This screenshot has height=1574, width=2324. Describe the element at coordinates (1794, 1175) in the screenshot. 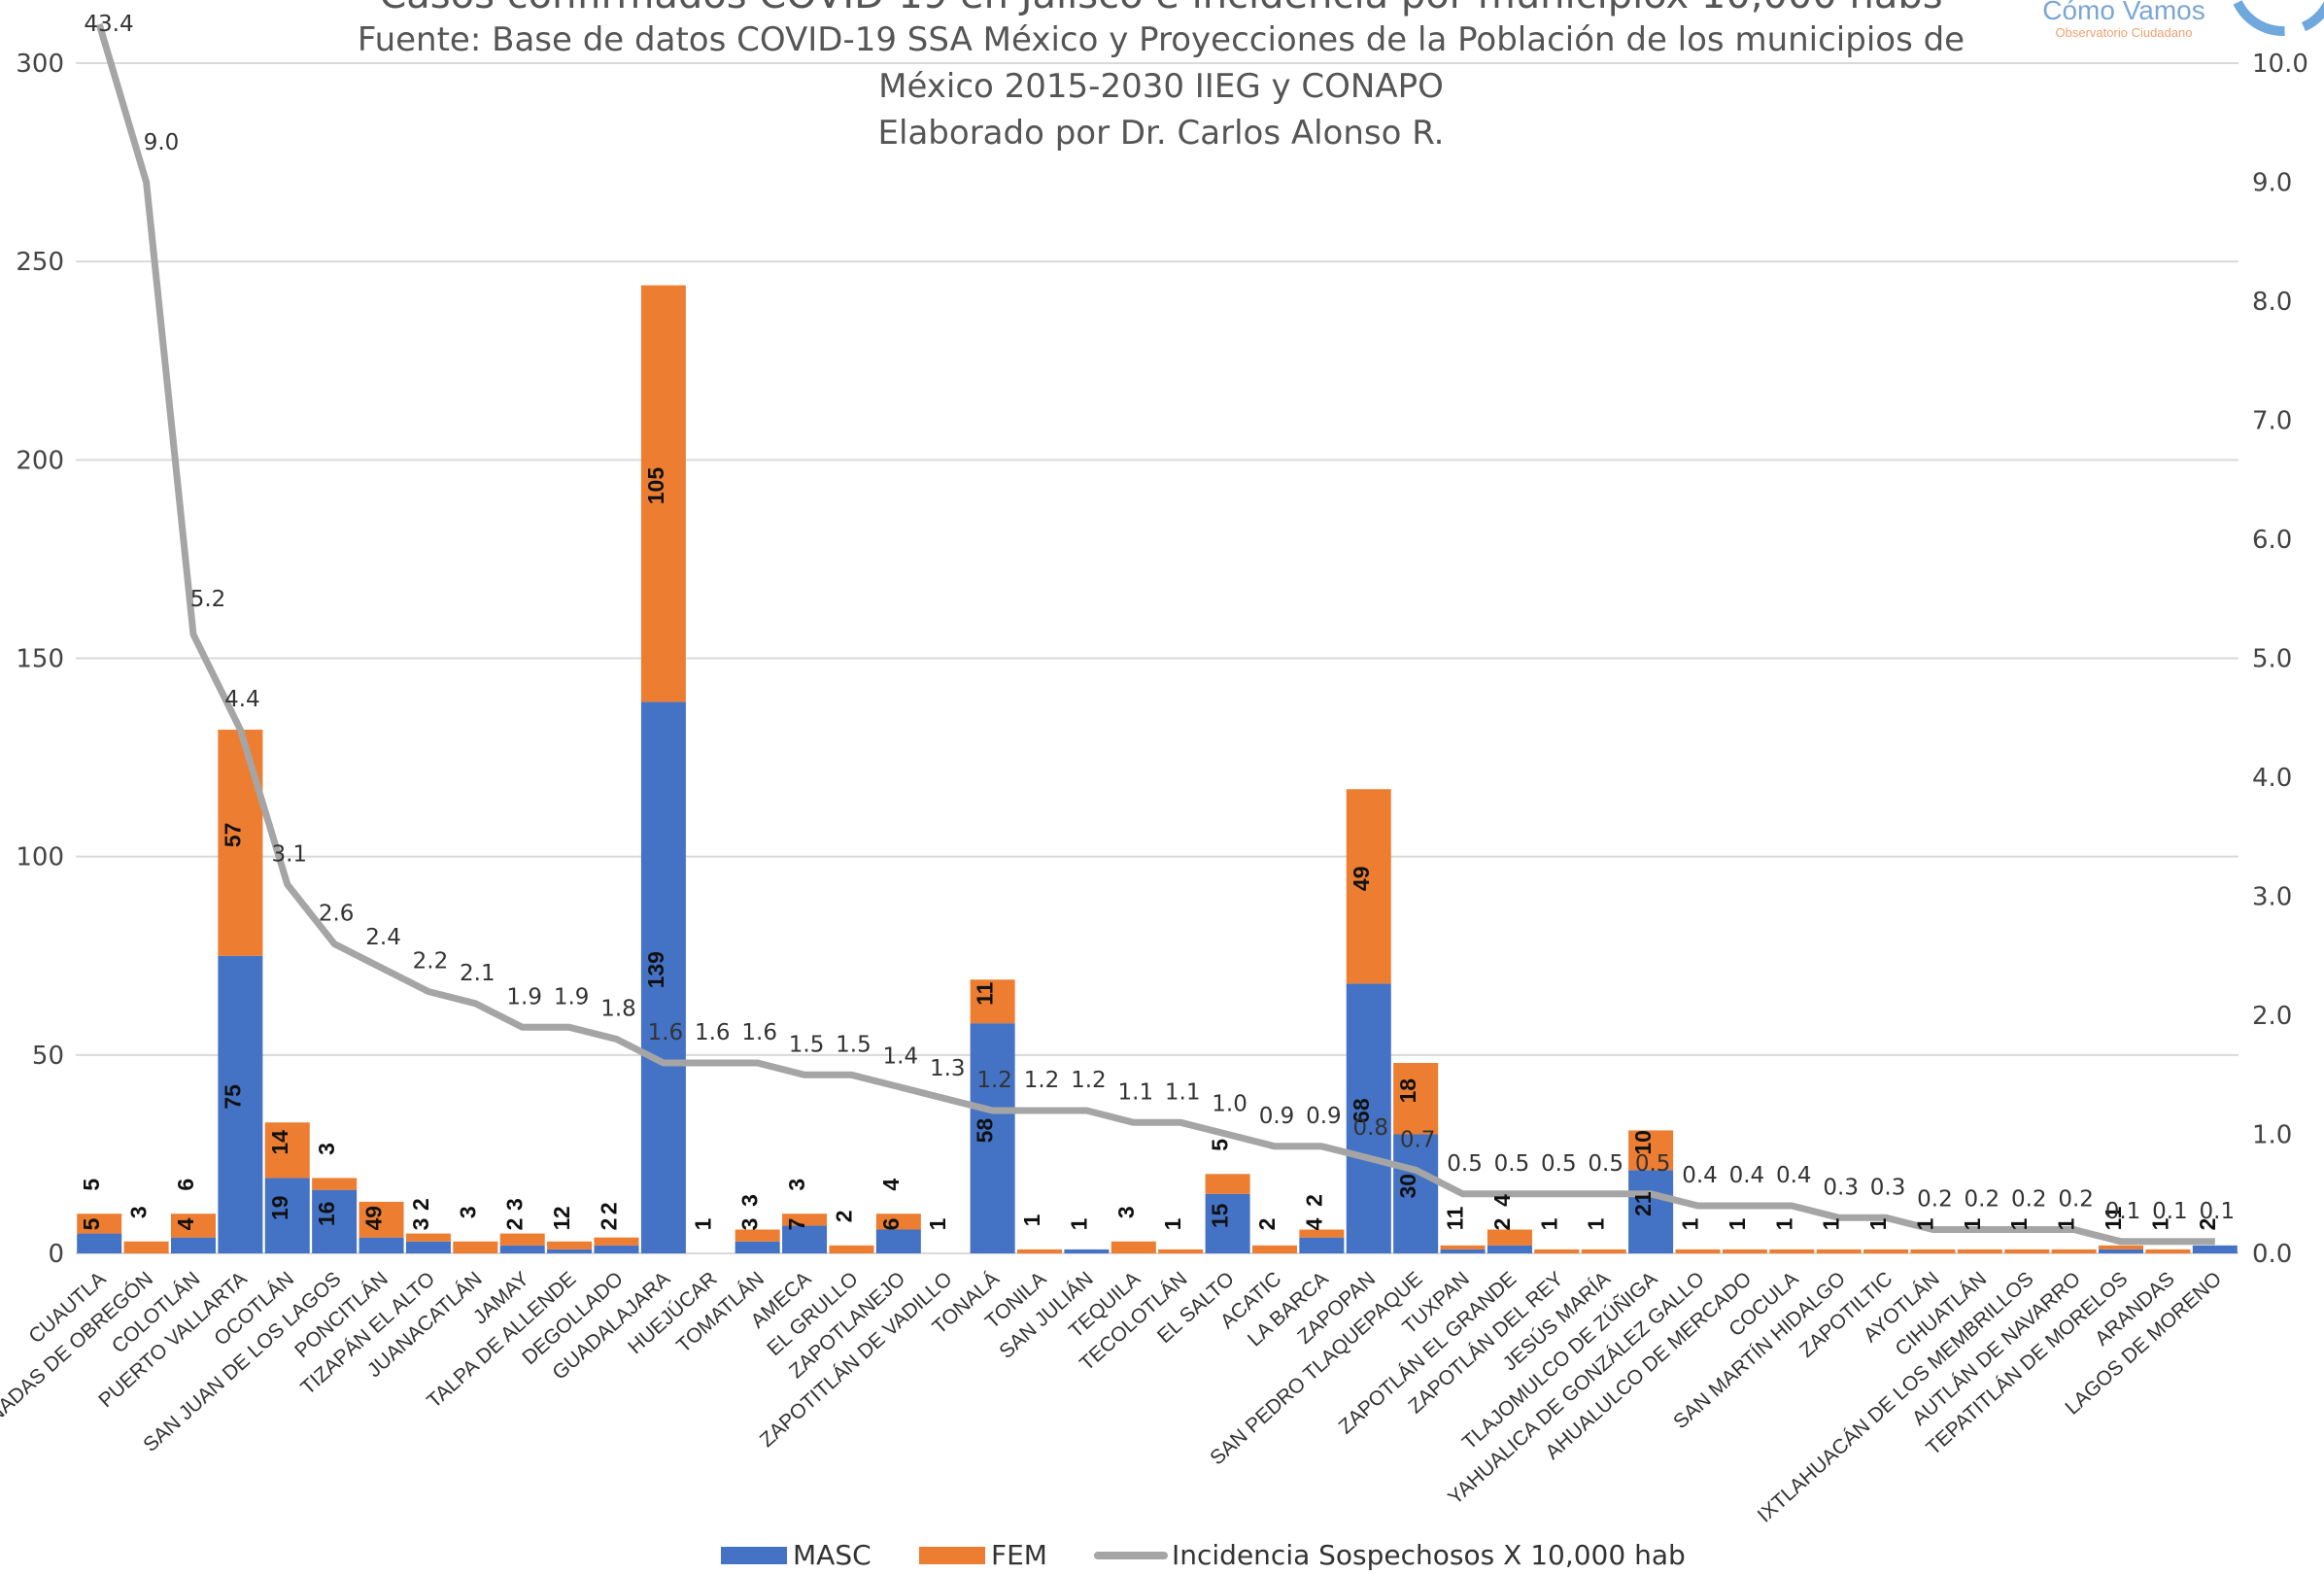

I see `line-label: 0.4` at that location.